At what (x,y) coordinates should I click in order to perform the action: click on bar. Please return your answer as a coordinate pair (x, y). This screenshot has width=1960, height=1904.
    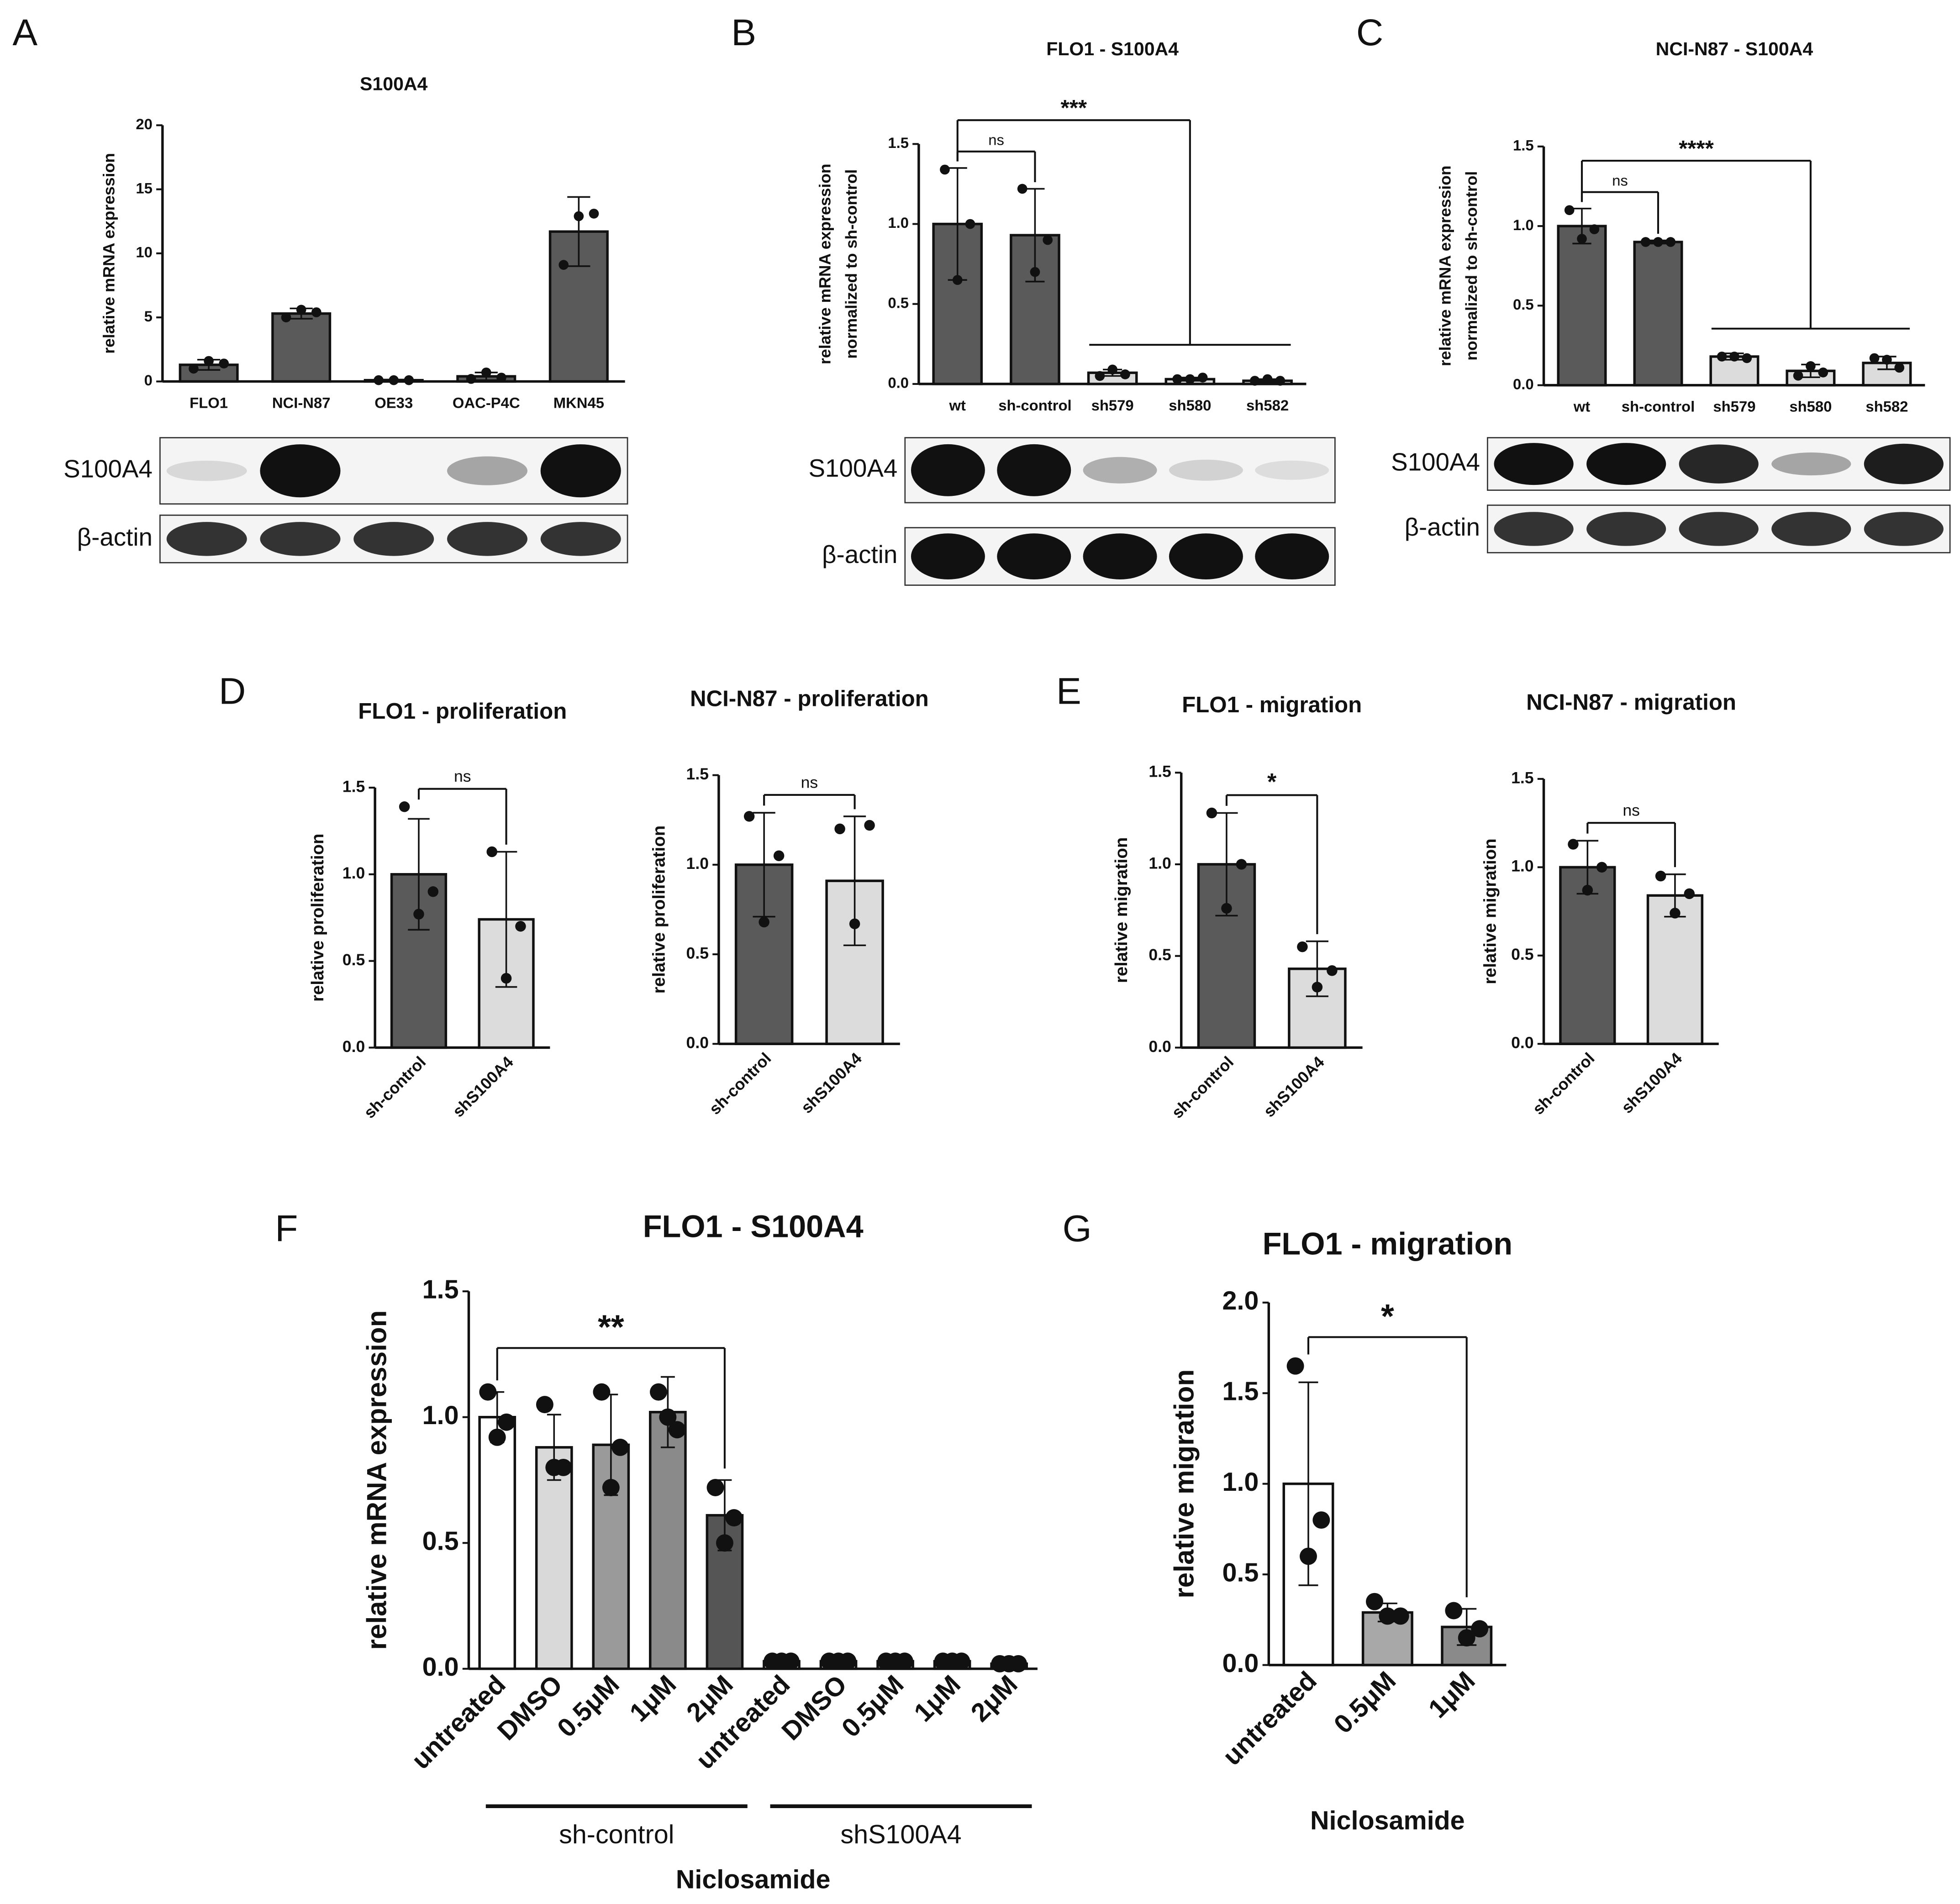
    Looking at the image, I should click on (1587, 956).